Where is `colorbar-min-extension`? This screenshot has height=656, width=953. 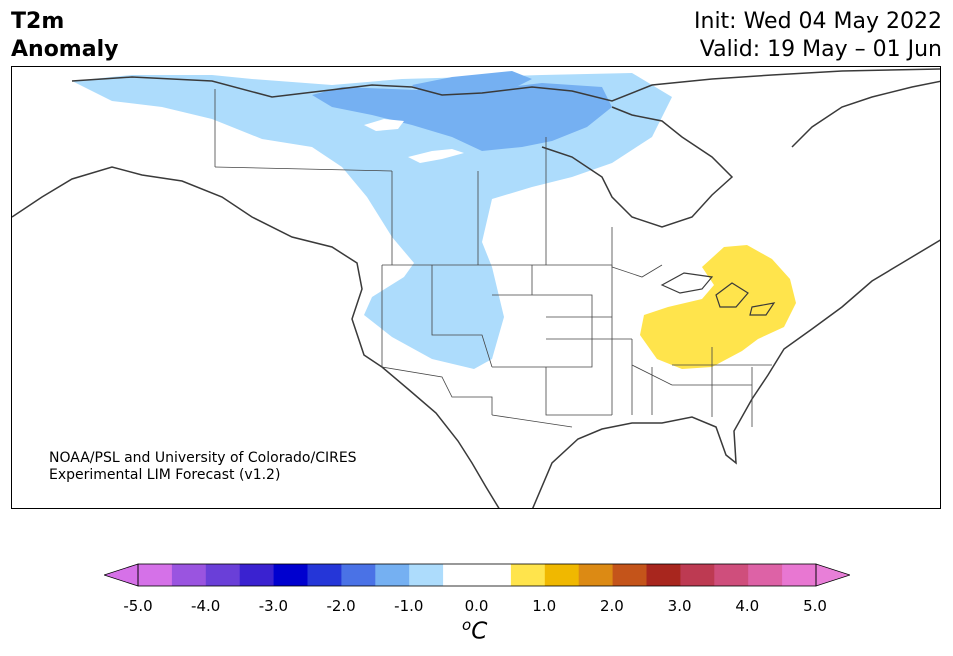 colorbar-min-extension is located at coordinates (121, 575).